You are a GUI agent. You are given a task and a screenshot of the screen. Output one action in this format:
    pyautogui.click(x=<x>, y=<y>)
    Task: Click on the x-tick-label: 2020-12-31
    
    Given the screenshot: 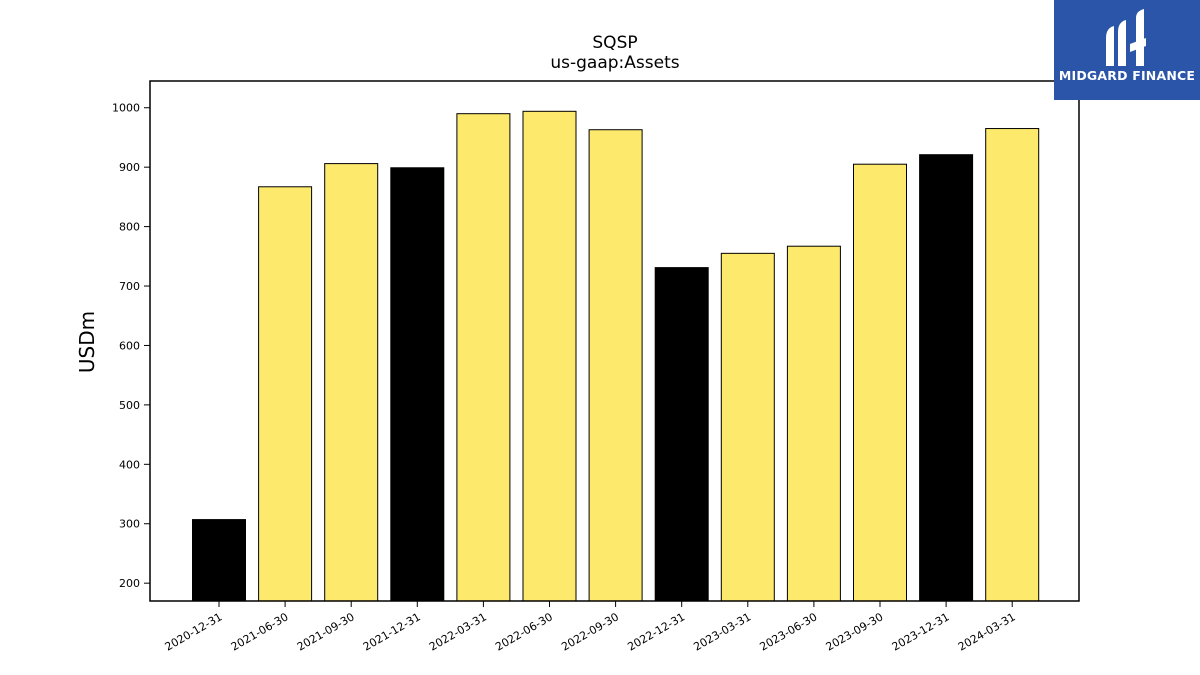 What is the action you would take?
    pyautogui.click(x=194, y=631)
    